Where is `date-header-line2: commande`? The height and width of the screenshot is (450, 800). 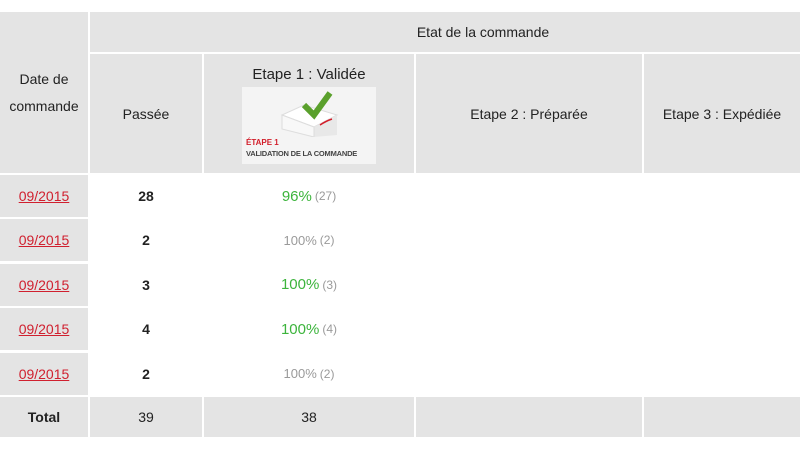
date-header-line2: commande is located at coordinates (44, 105).